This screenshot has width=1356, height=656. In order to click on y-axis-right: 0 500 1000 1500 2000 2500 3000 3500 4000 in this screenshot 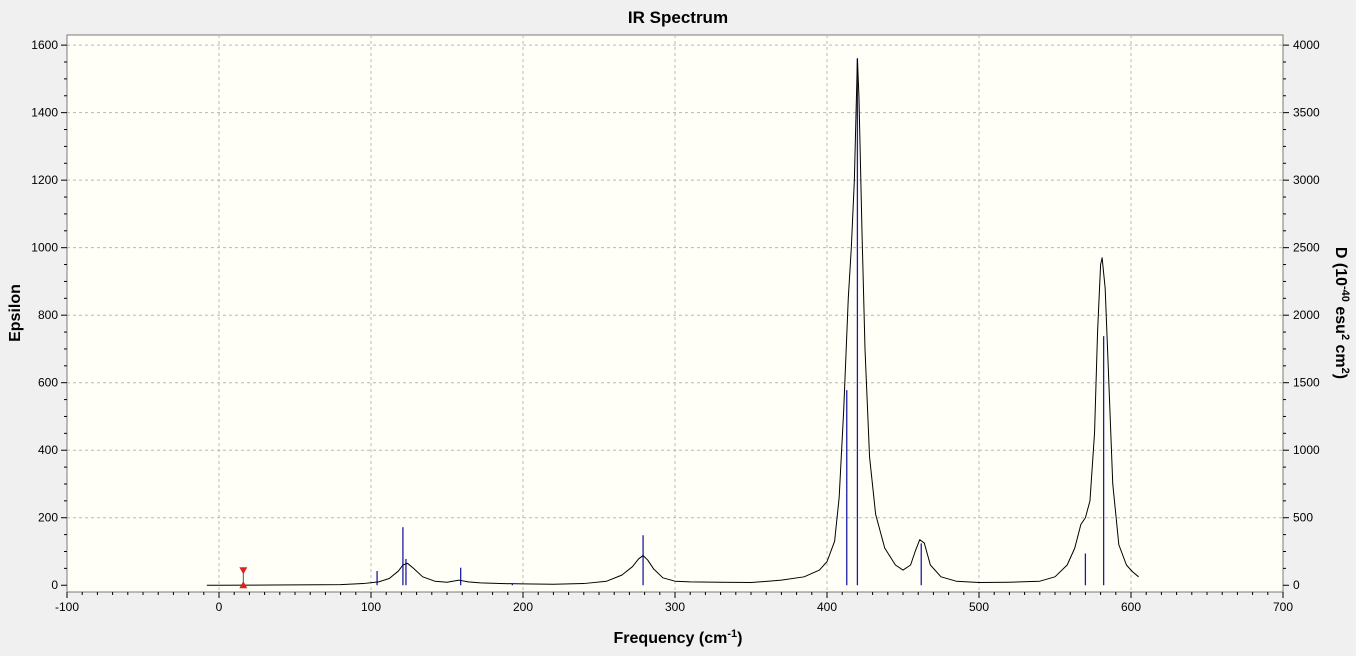, I will do `click(1301, 315)`.